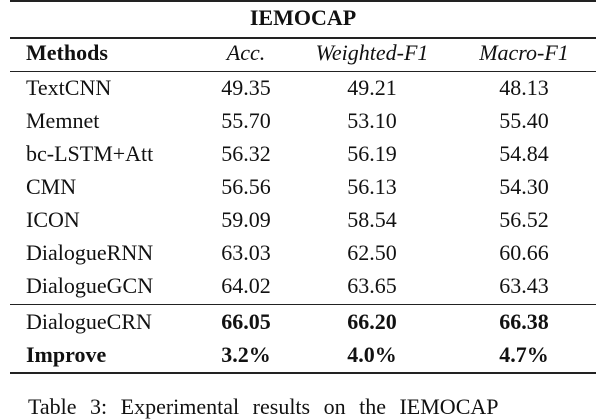 The image size is (606, 420). I want to click on score-cell: 56.32, so click(246, 153).